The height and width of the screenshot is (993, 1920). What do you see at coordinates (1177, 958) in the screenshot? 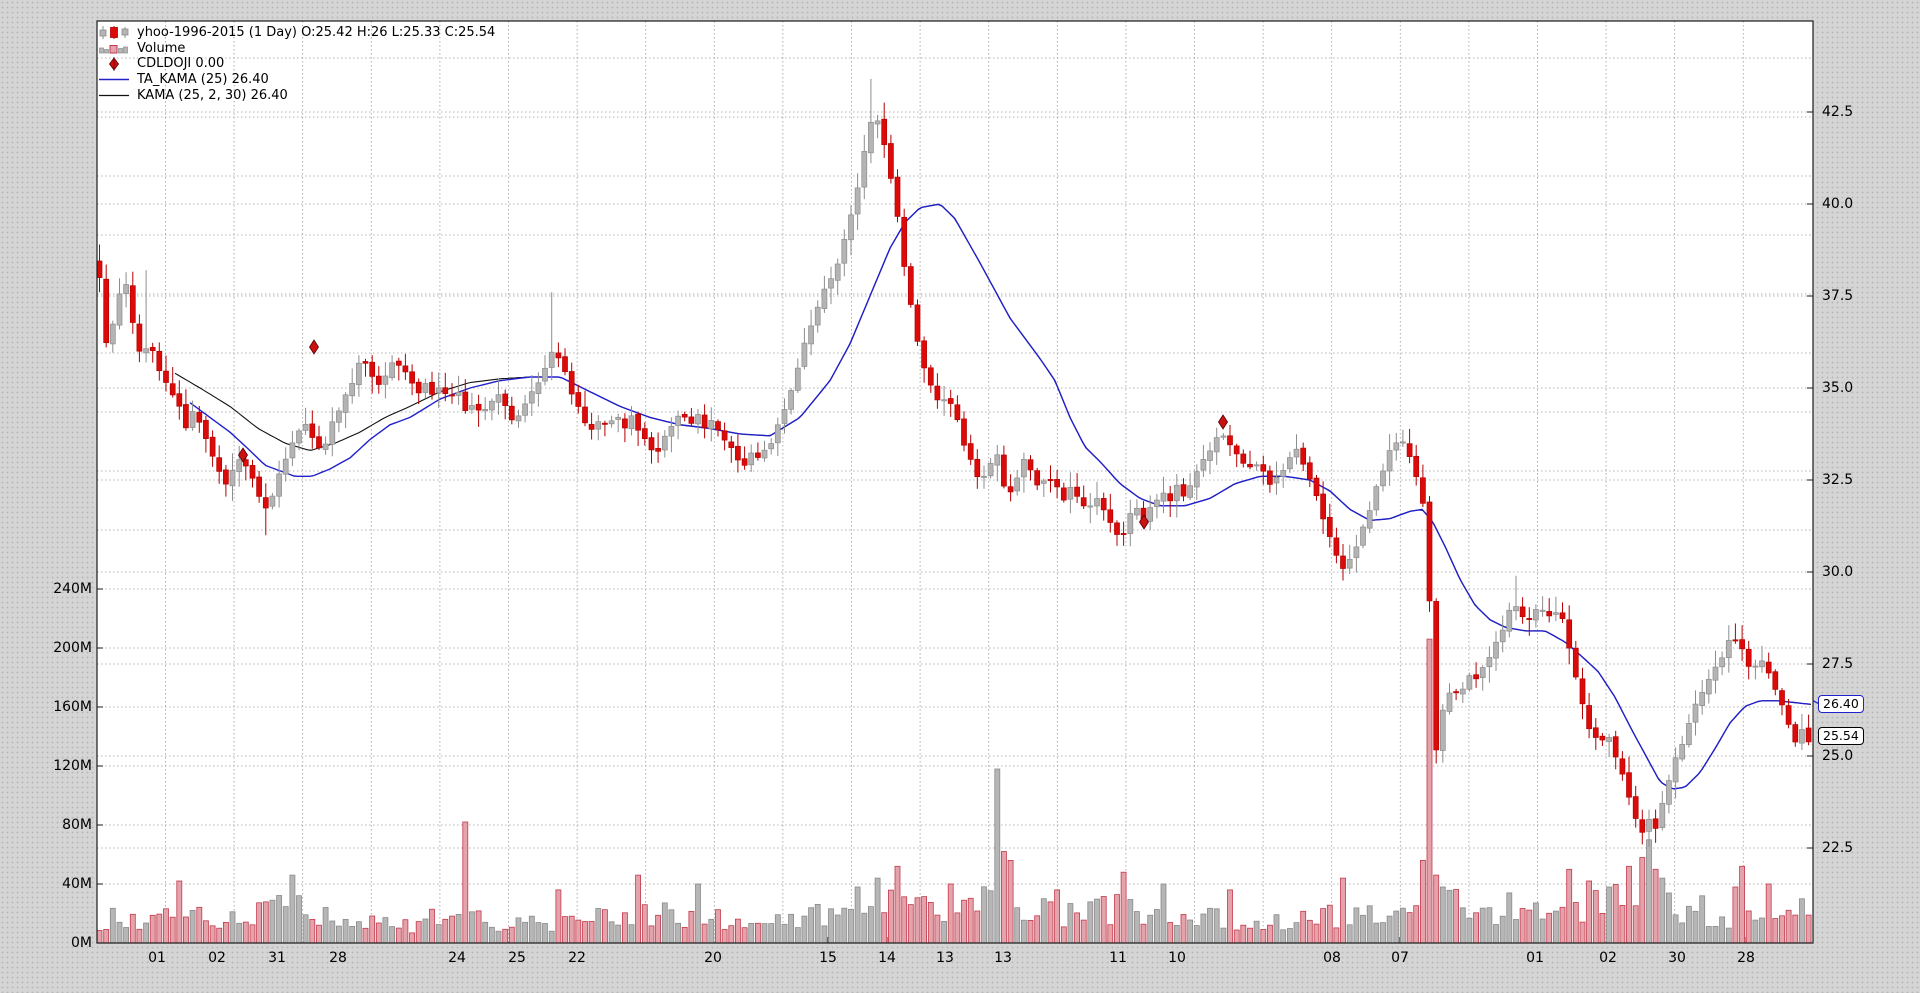
I see `date-tick-label: 10` at bounding box center [1177, 958].